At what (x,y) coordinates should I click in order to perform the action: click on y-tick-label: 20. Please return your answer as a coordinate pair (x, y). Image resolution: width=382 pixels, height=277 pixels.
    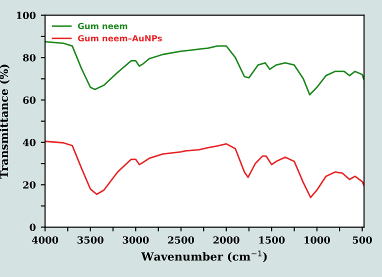
    Looking at the image, I should click on (29, 185).